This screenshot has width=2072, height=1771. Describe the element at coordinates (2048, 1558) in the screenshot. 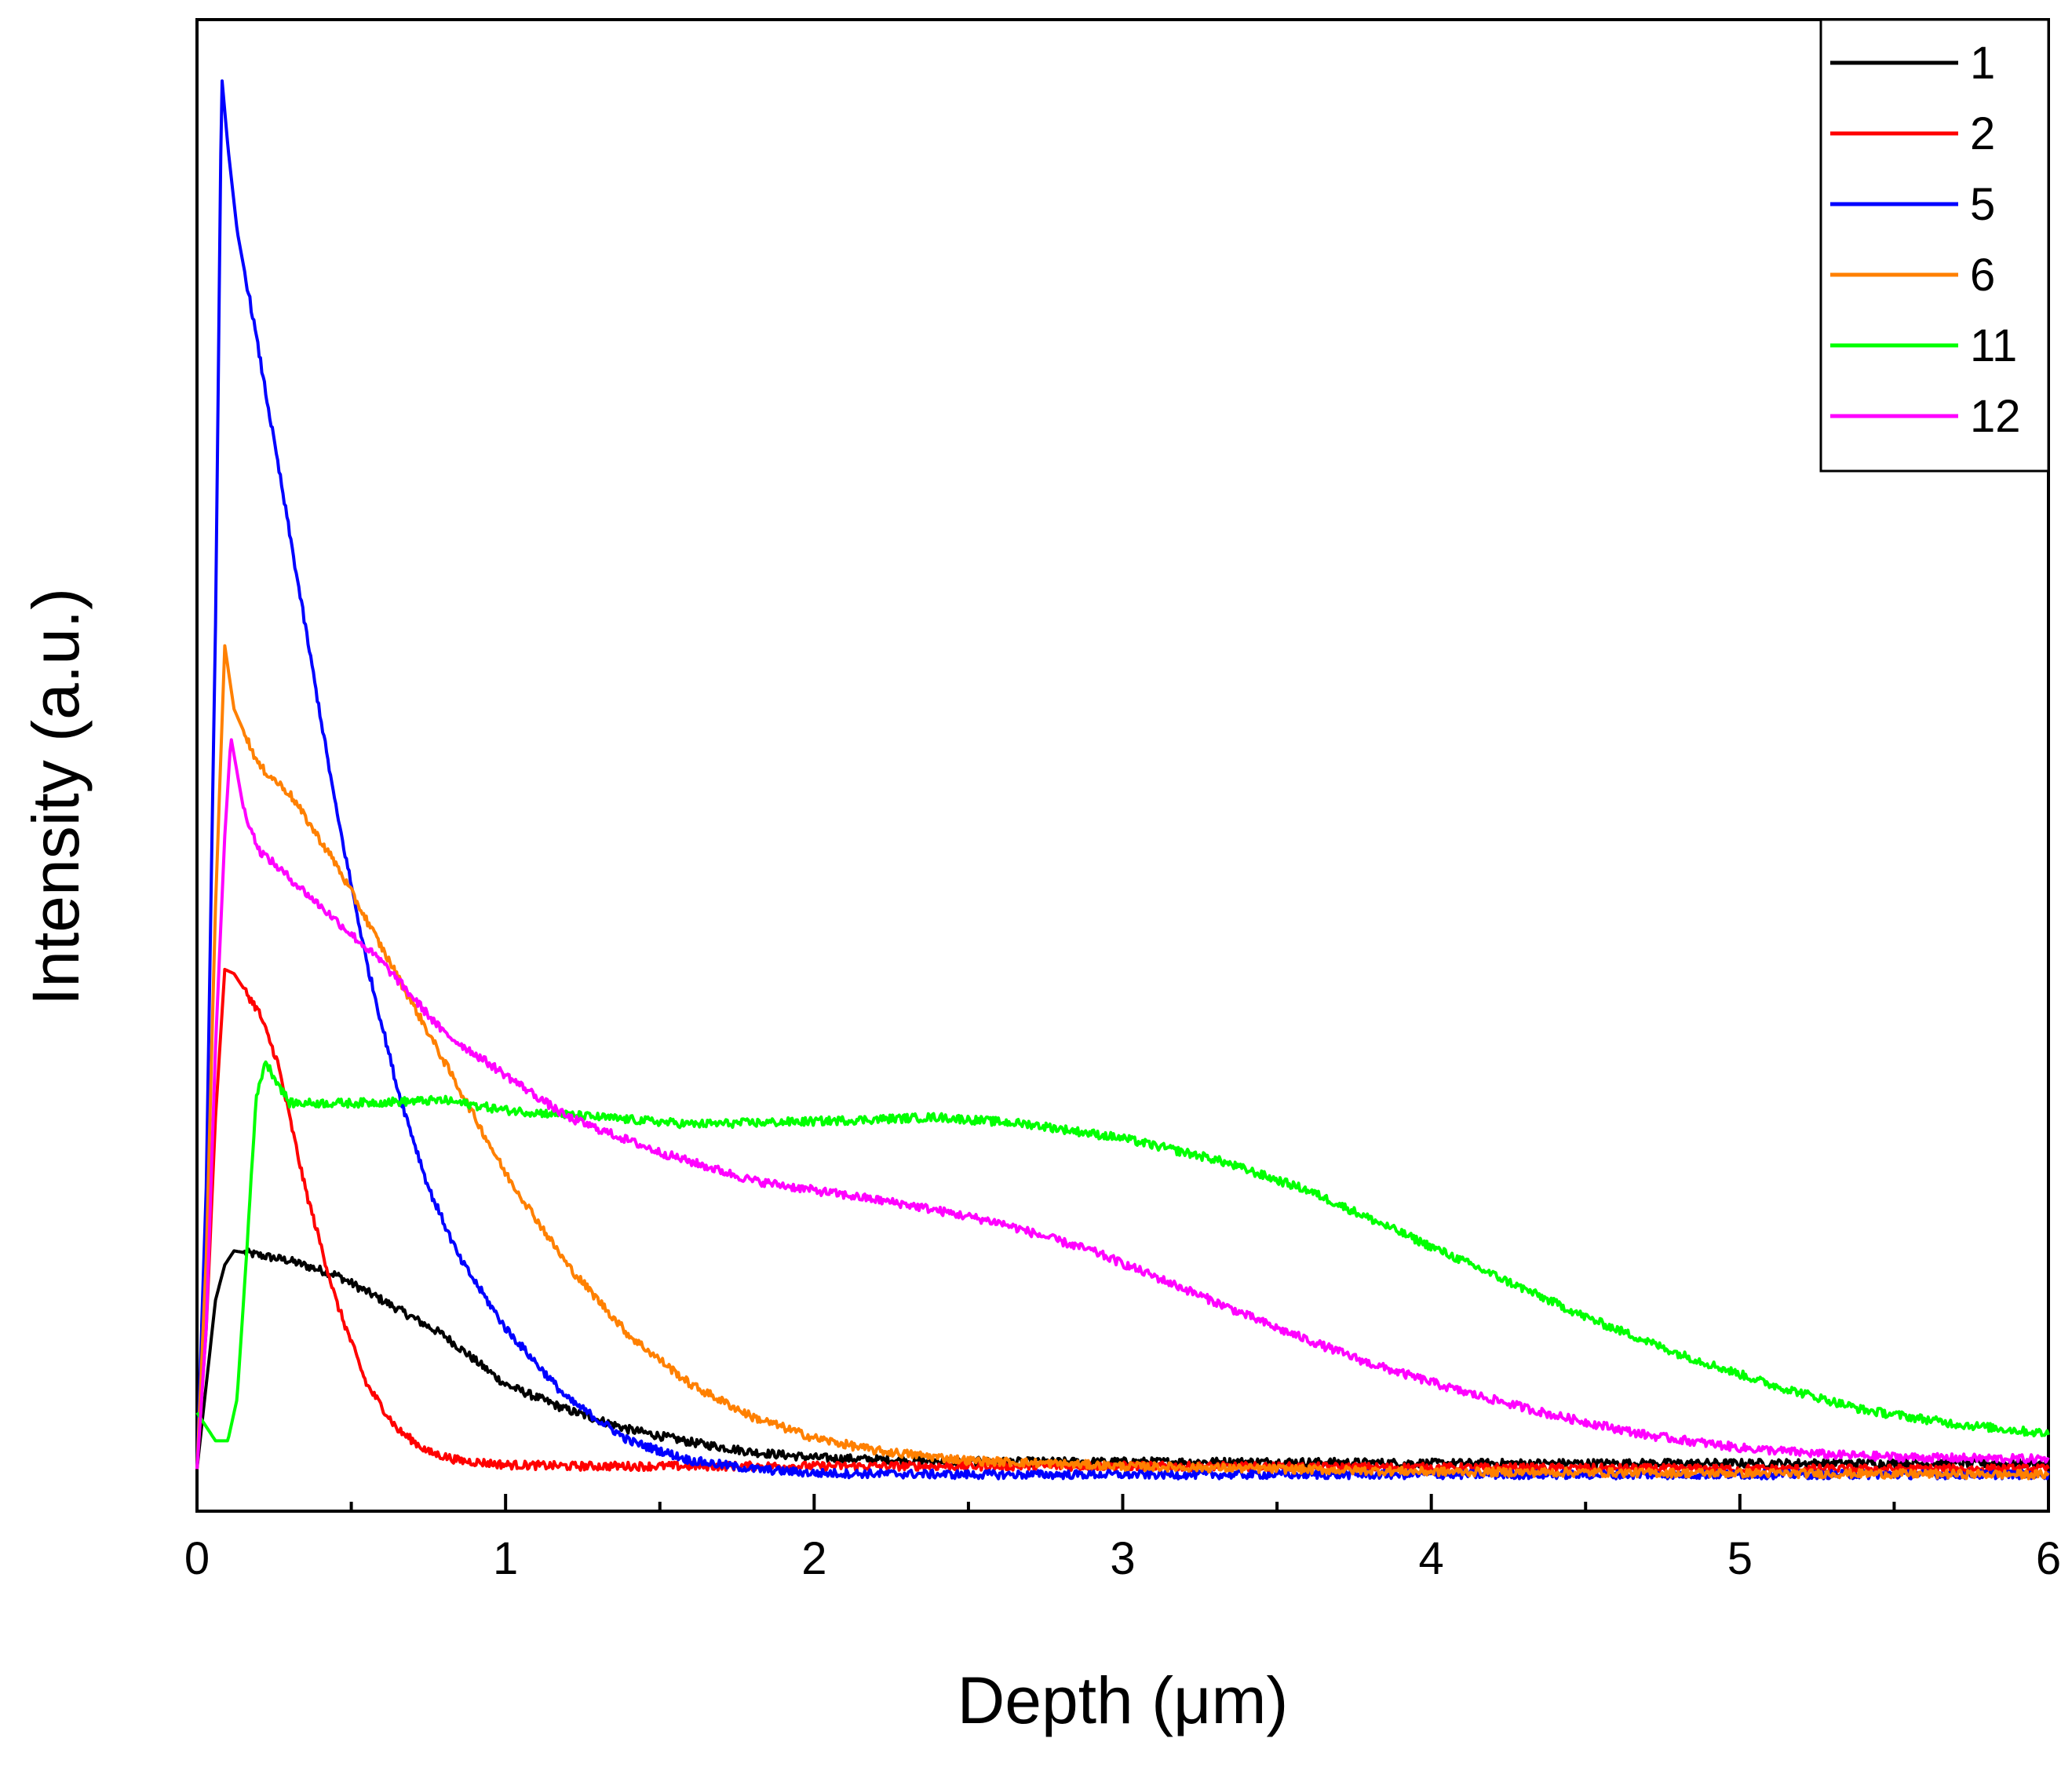

I see `x-tick-label: 6` at that location.